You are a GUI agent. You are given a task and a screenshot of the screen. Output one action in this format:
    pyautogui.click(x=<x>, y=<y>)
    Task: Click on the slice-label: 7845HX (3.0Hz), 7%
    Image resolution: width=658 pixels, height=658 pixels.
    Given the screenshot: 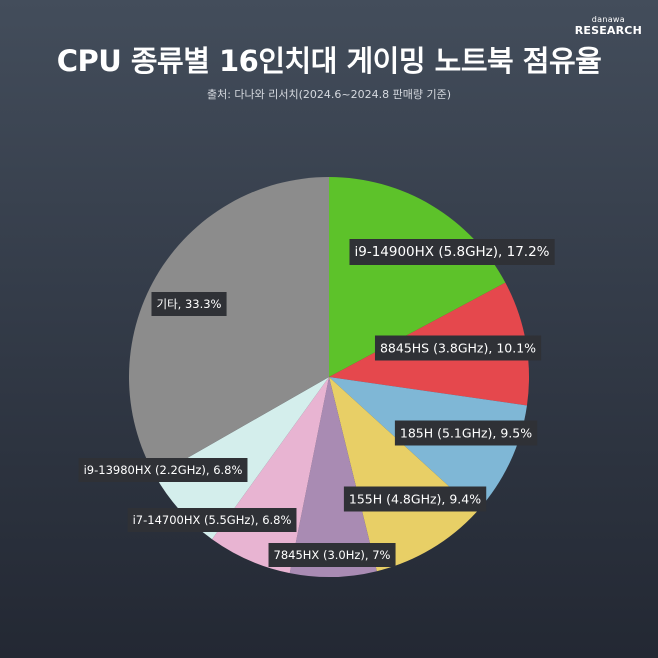 What is the action you would take?
    pyautogui.click(x=332, y=555)
    